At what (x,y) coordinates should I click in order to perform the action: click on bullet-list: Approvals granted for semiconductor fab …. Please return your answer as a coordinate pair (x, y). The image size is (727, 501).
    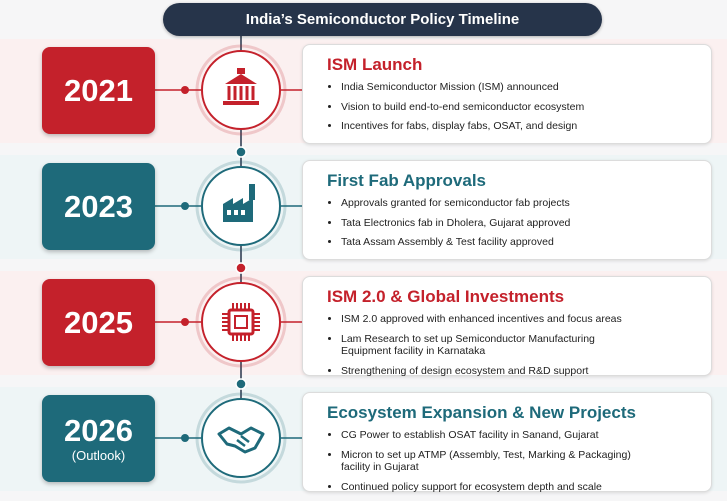
    Looking at the image, I should click on (484, 223).